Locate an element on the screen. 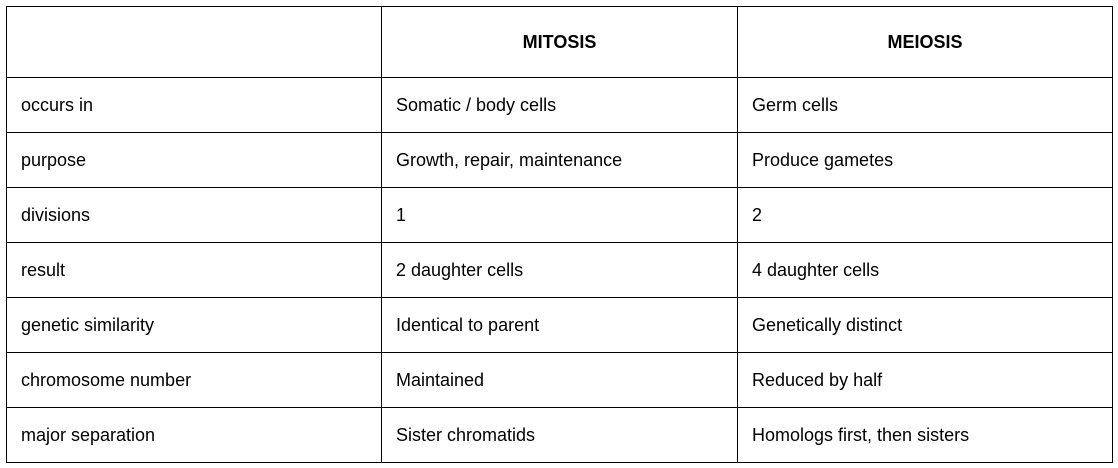 This screenshot has height=468, width=1118. table-cell: Somatic / body cells is located at coordinates (559, 105).